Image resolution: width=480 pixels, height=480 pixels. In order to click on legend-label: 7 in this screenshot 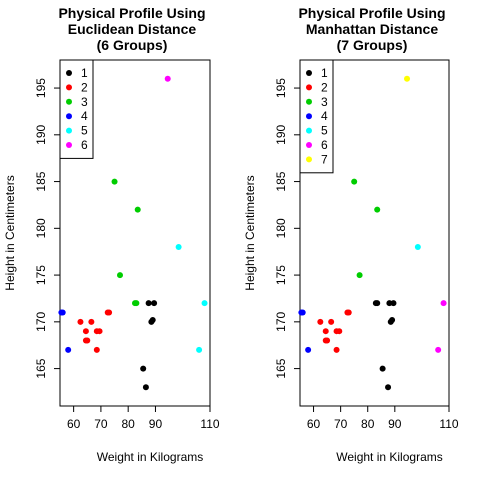, I will do `click(324, 159)`.